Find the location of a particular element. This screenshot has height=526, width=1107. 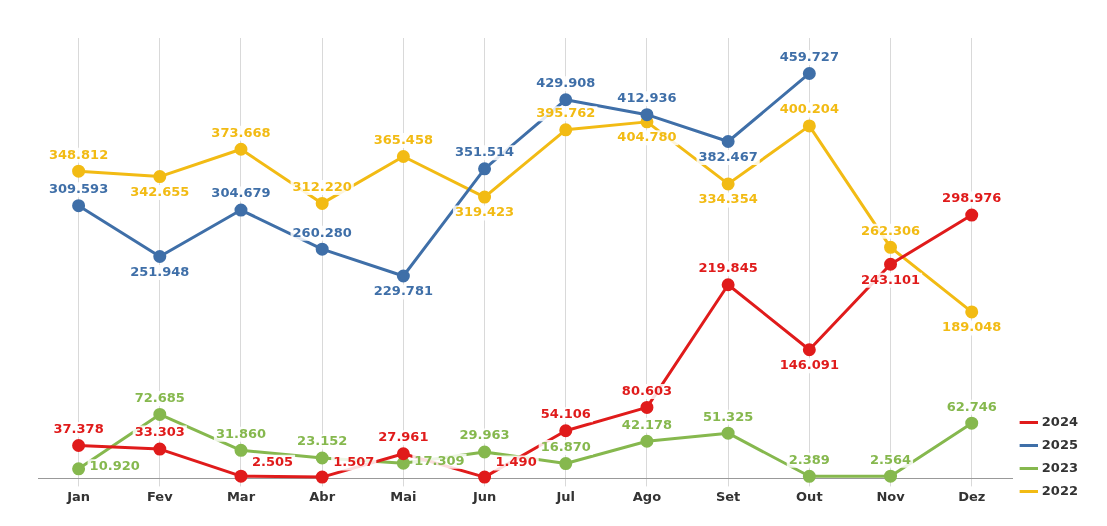

data-label: 62.746 is located at coordinates (971, 406).